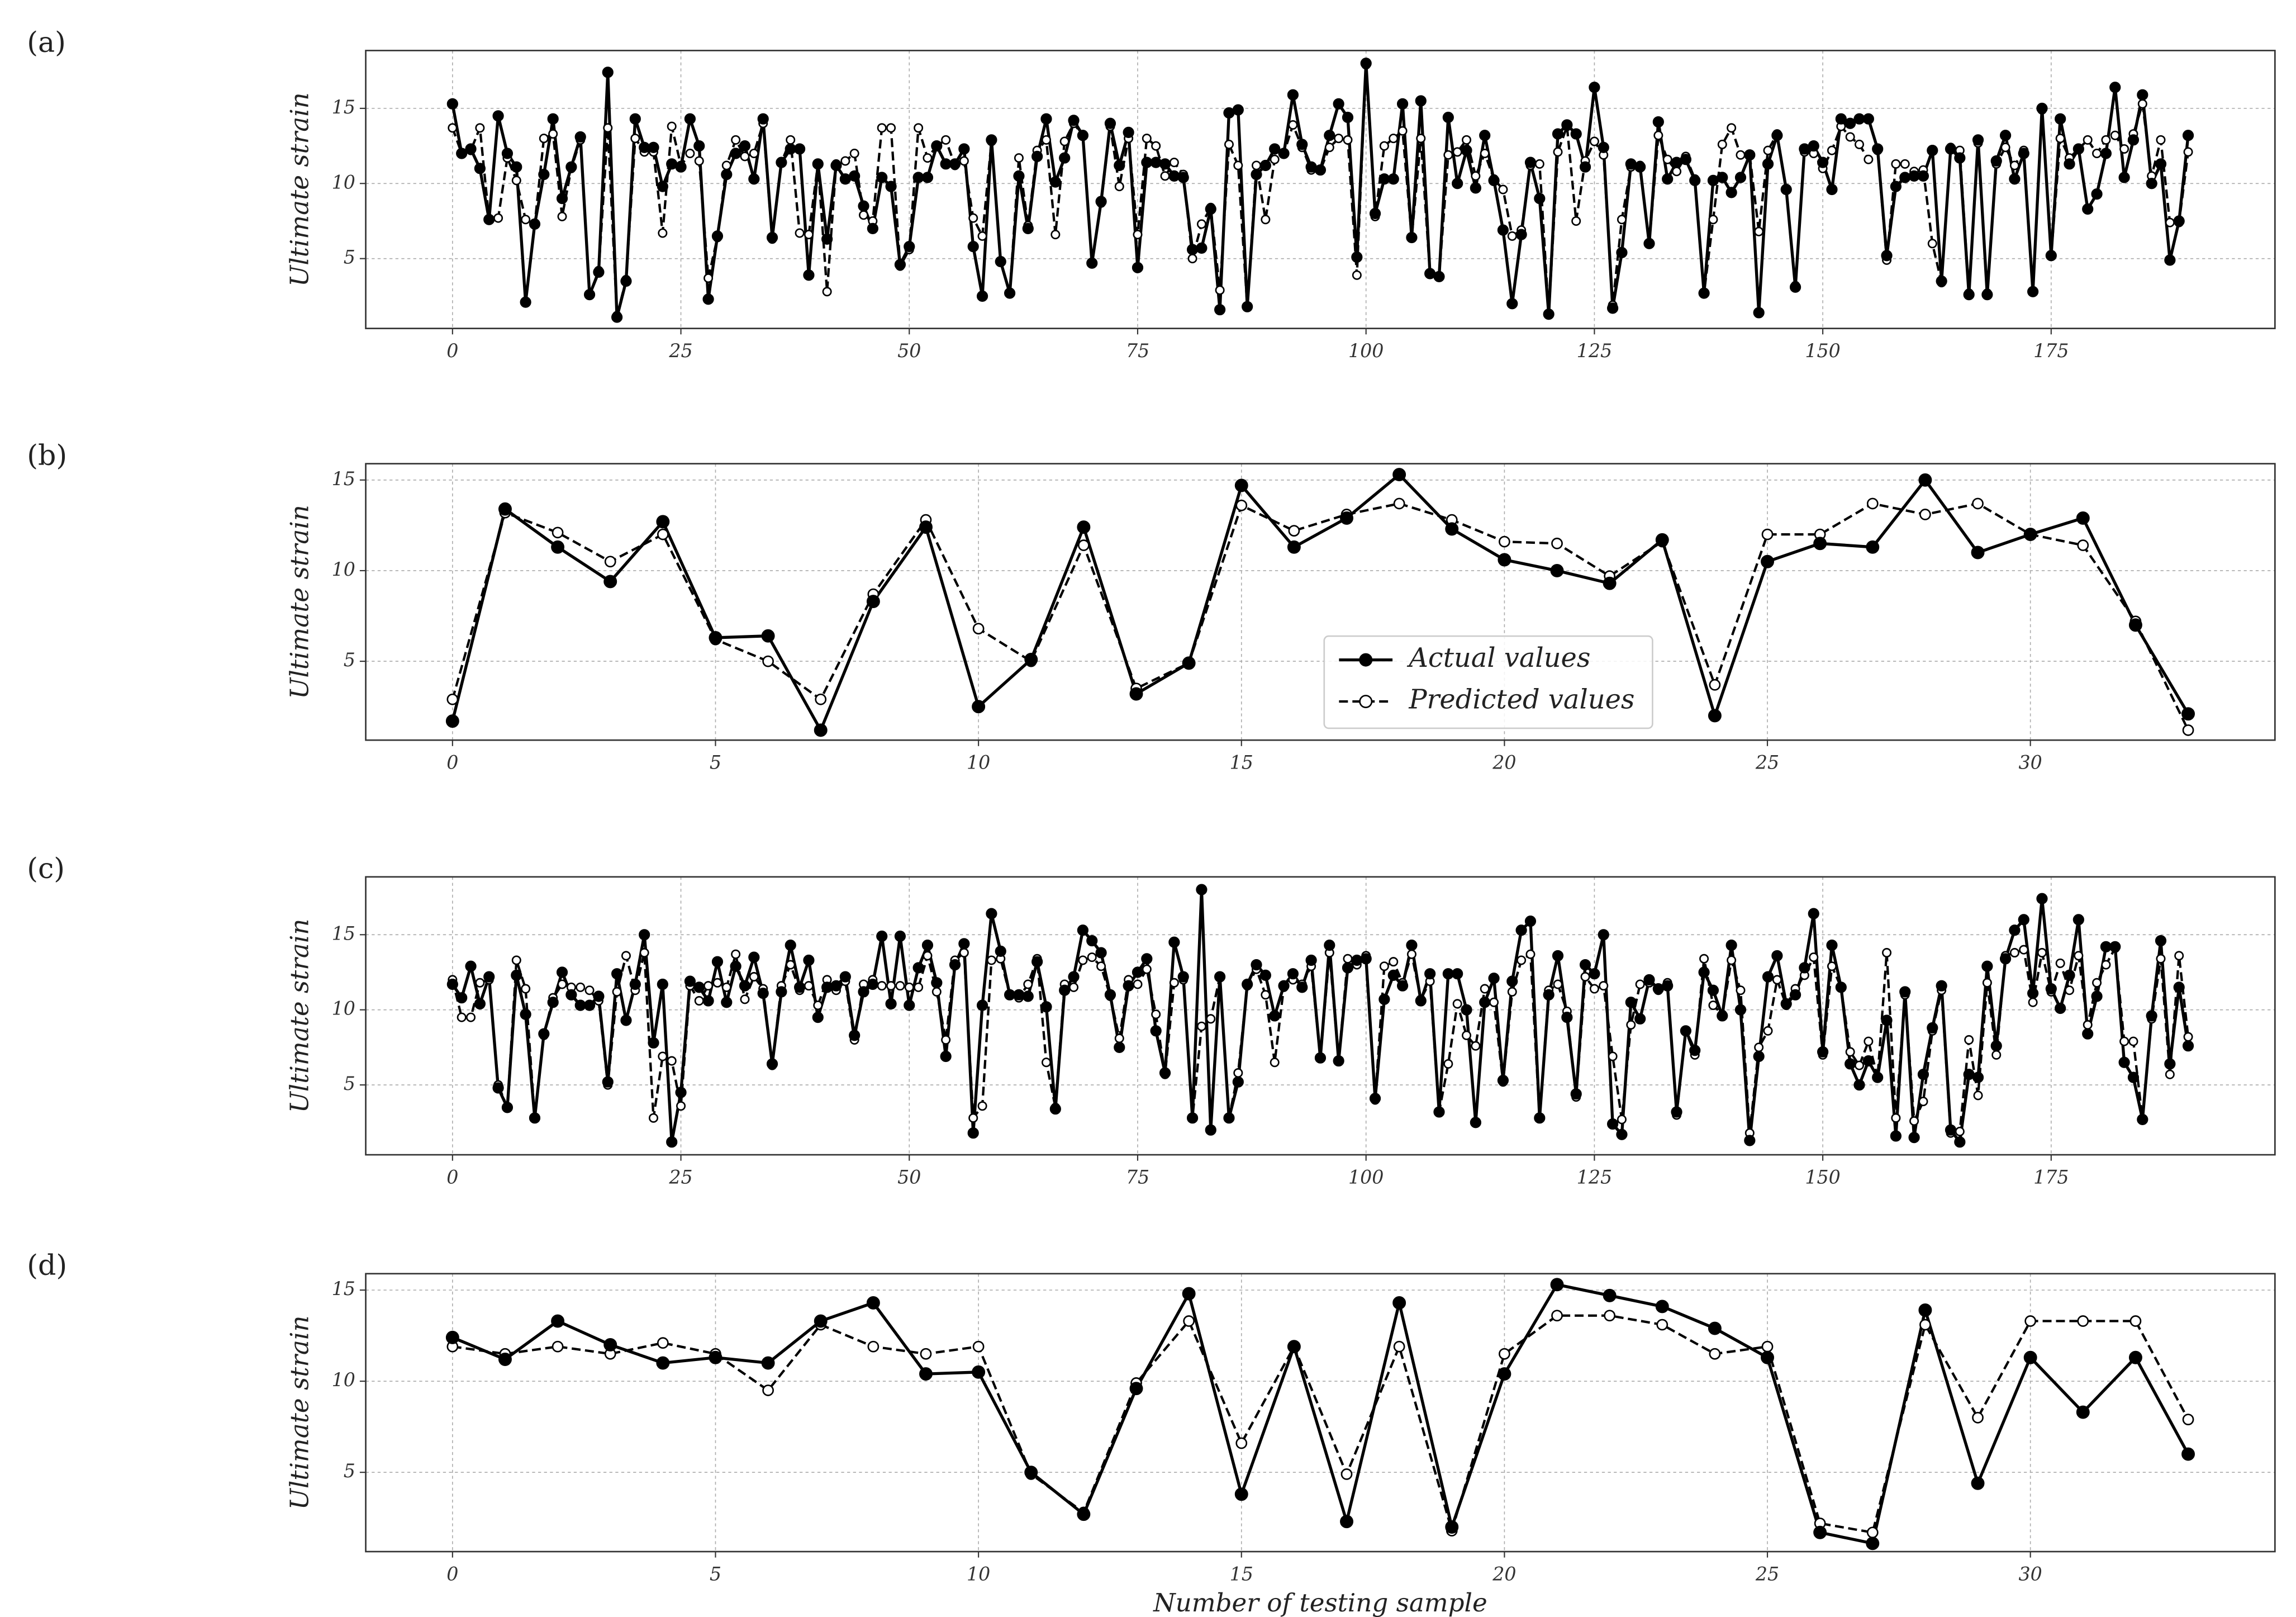  Describe the element at coordinates (1137, 1177) in the screenshot. I see `x-tick-label: 75` at that location.